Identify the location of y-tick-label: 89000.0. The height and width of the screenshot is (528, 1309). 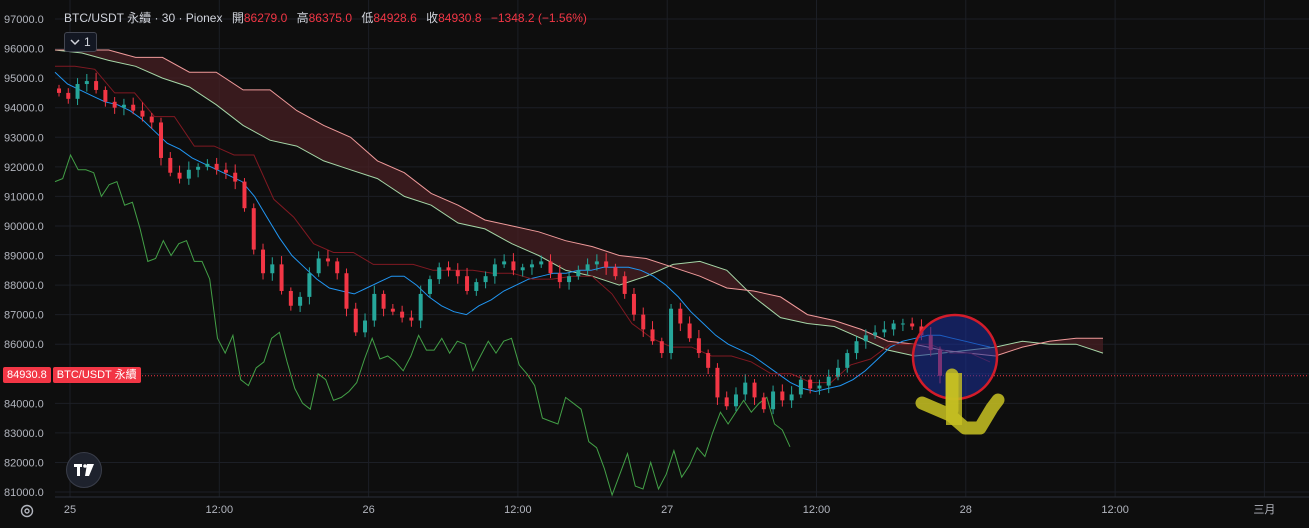
(24, 257).